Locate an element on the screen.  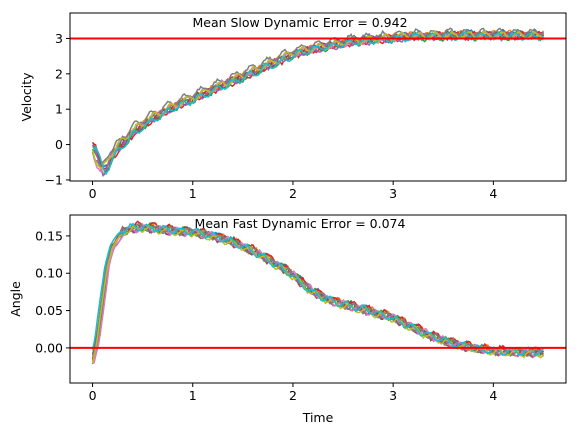
slow-error-annotation: Mean Slow Dynamic Error = 0.942 is located at coordinates (299, 22).